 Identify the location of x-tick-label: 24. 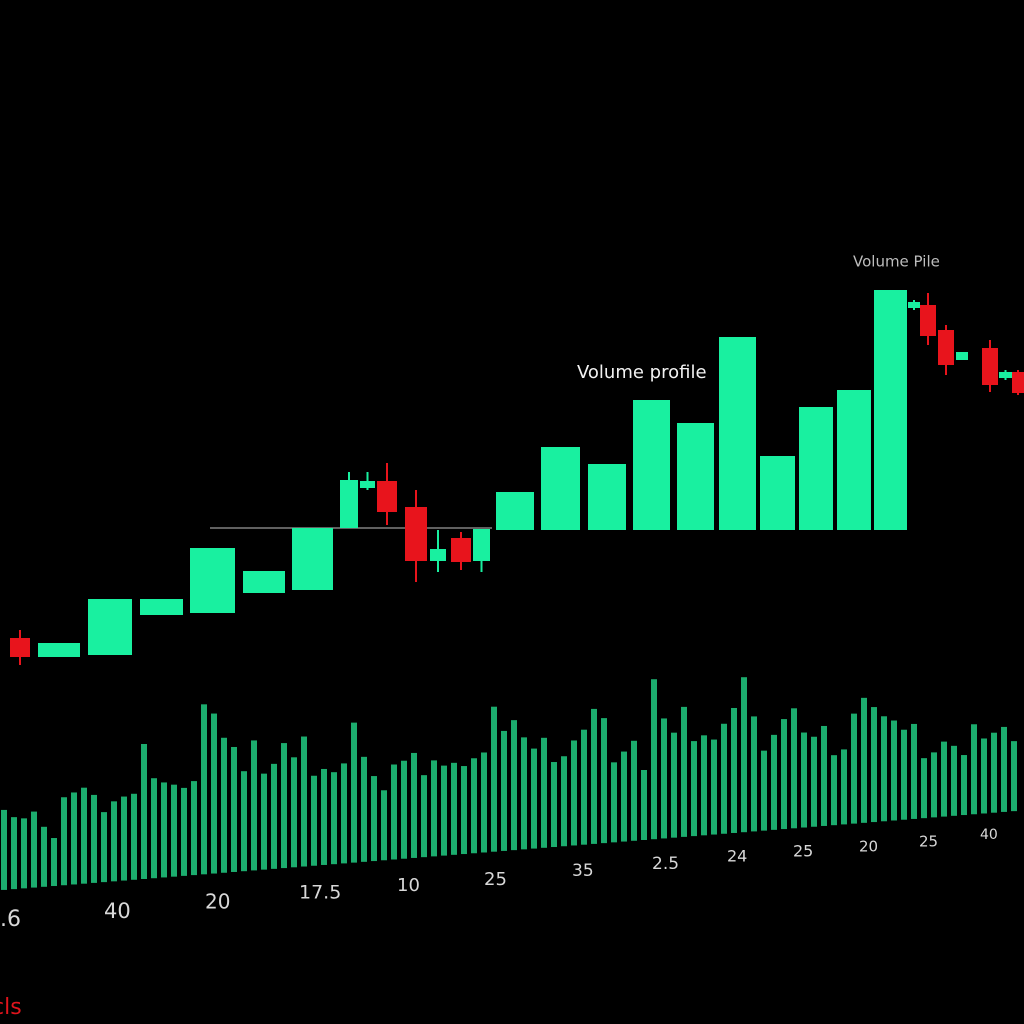
(737, 856).